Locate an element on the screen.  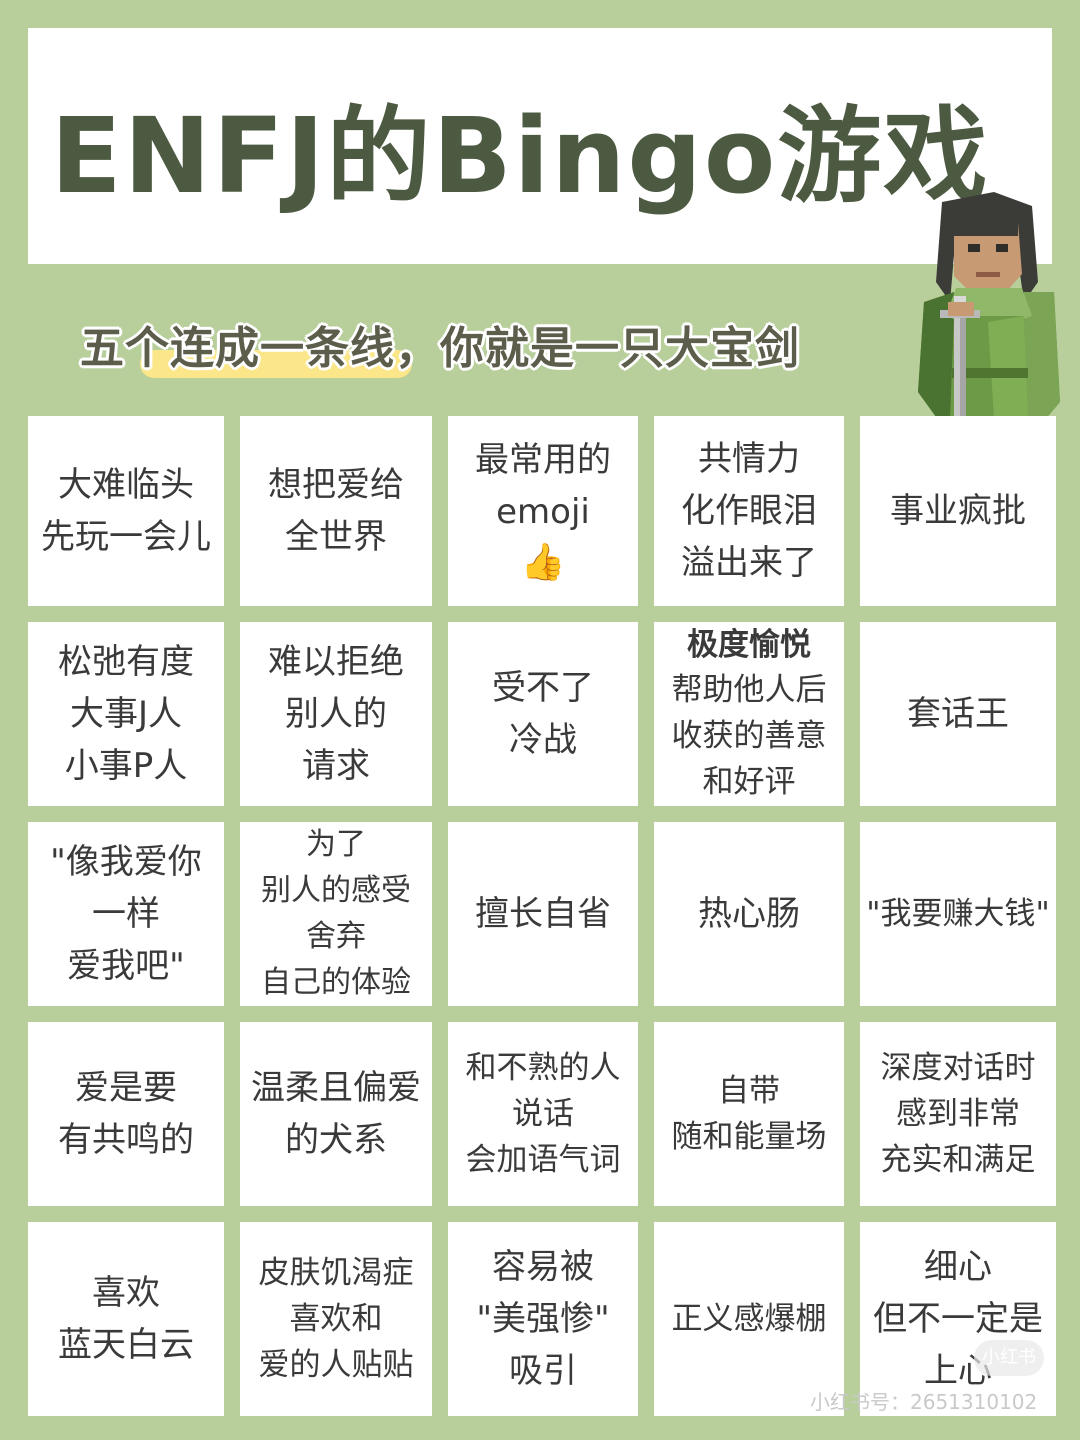
cell-line: 喜欢 is located at coordinates (126, 1293).